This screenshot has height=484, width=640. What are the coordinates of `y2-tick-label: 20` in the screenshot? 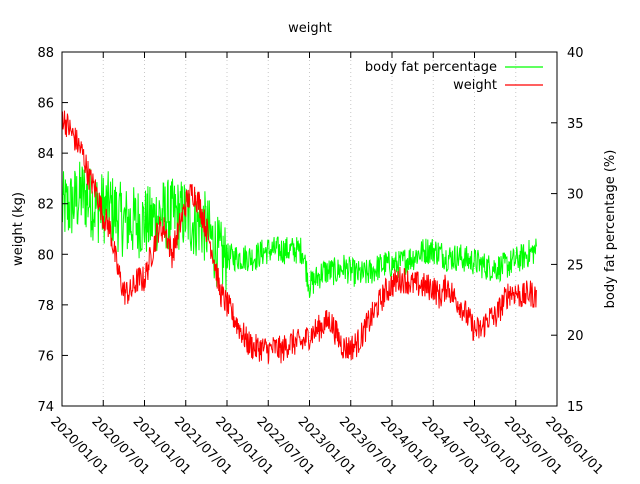 It's located at (575, 336).